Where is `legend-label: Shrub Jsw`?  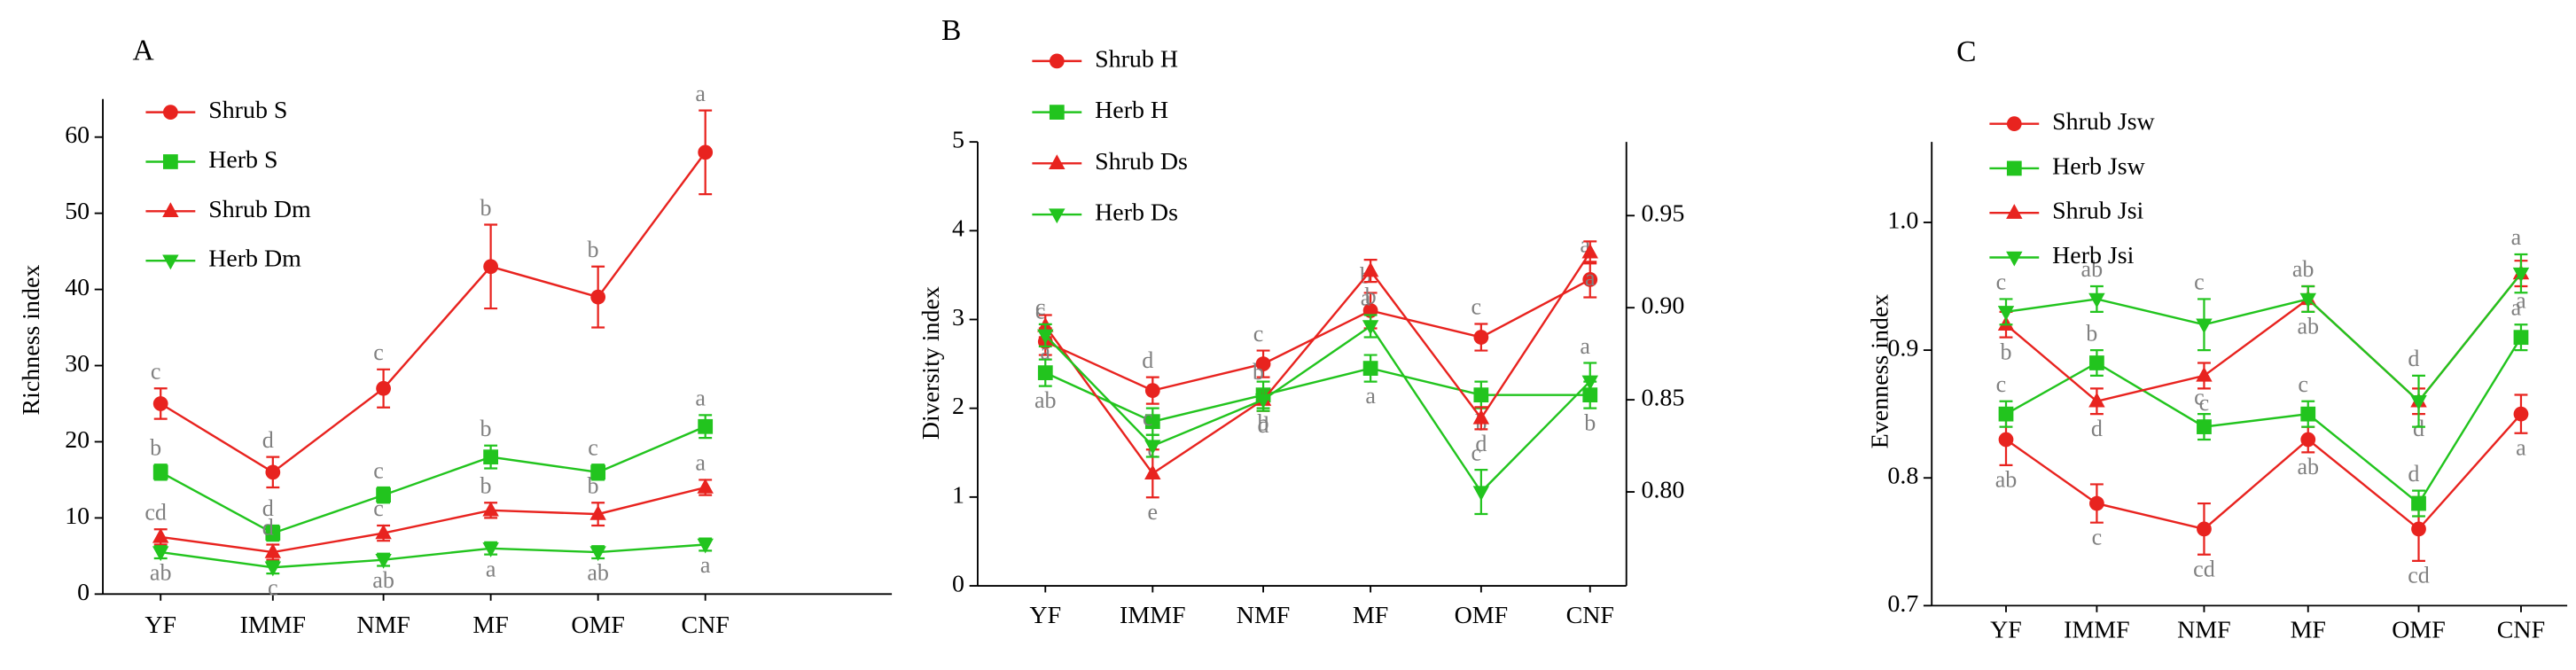
legend-label: Shrub Jsw is located at coordinates (2103, 122).